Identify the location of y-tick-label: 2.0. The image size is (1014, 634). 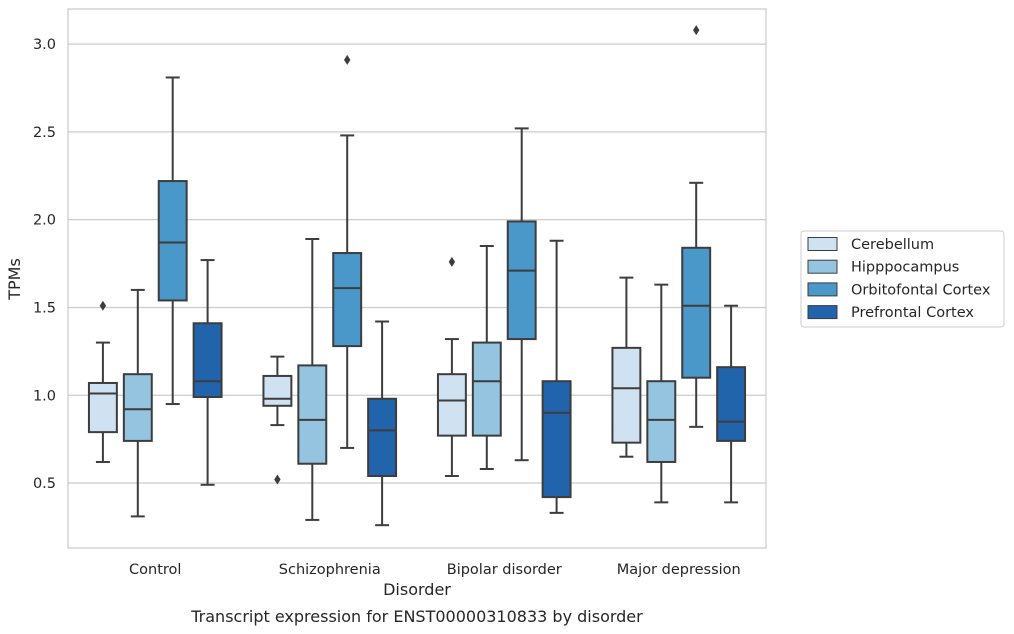
(44, 221).